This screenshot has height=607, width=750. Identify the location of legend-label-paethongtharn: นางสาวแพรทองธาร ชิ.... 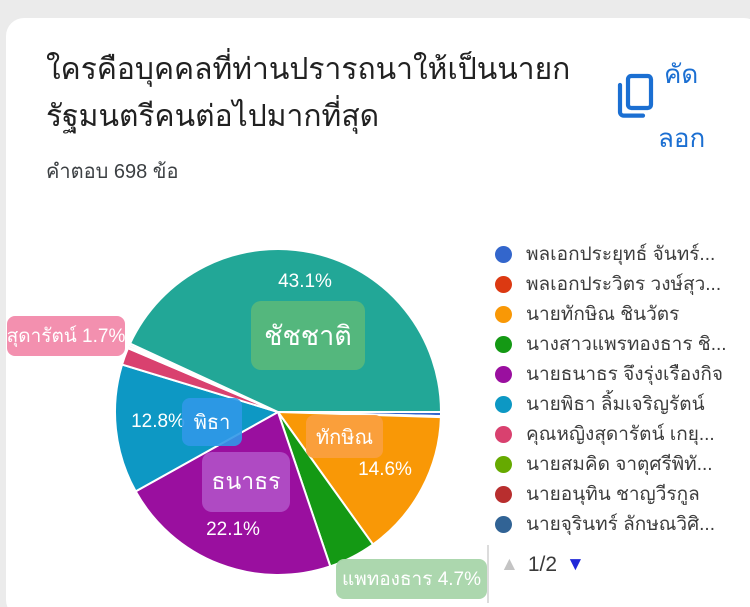
(626, 344).